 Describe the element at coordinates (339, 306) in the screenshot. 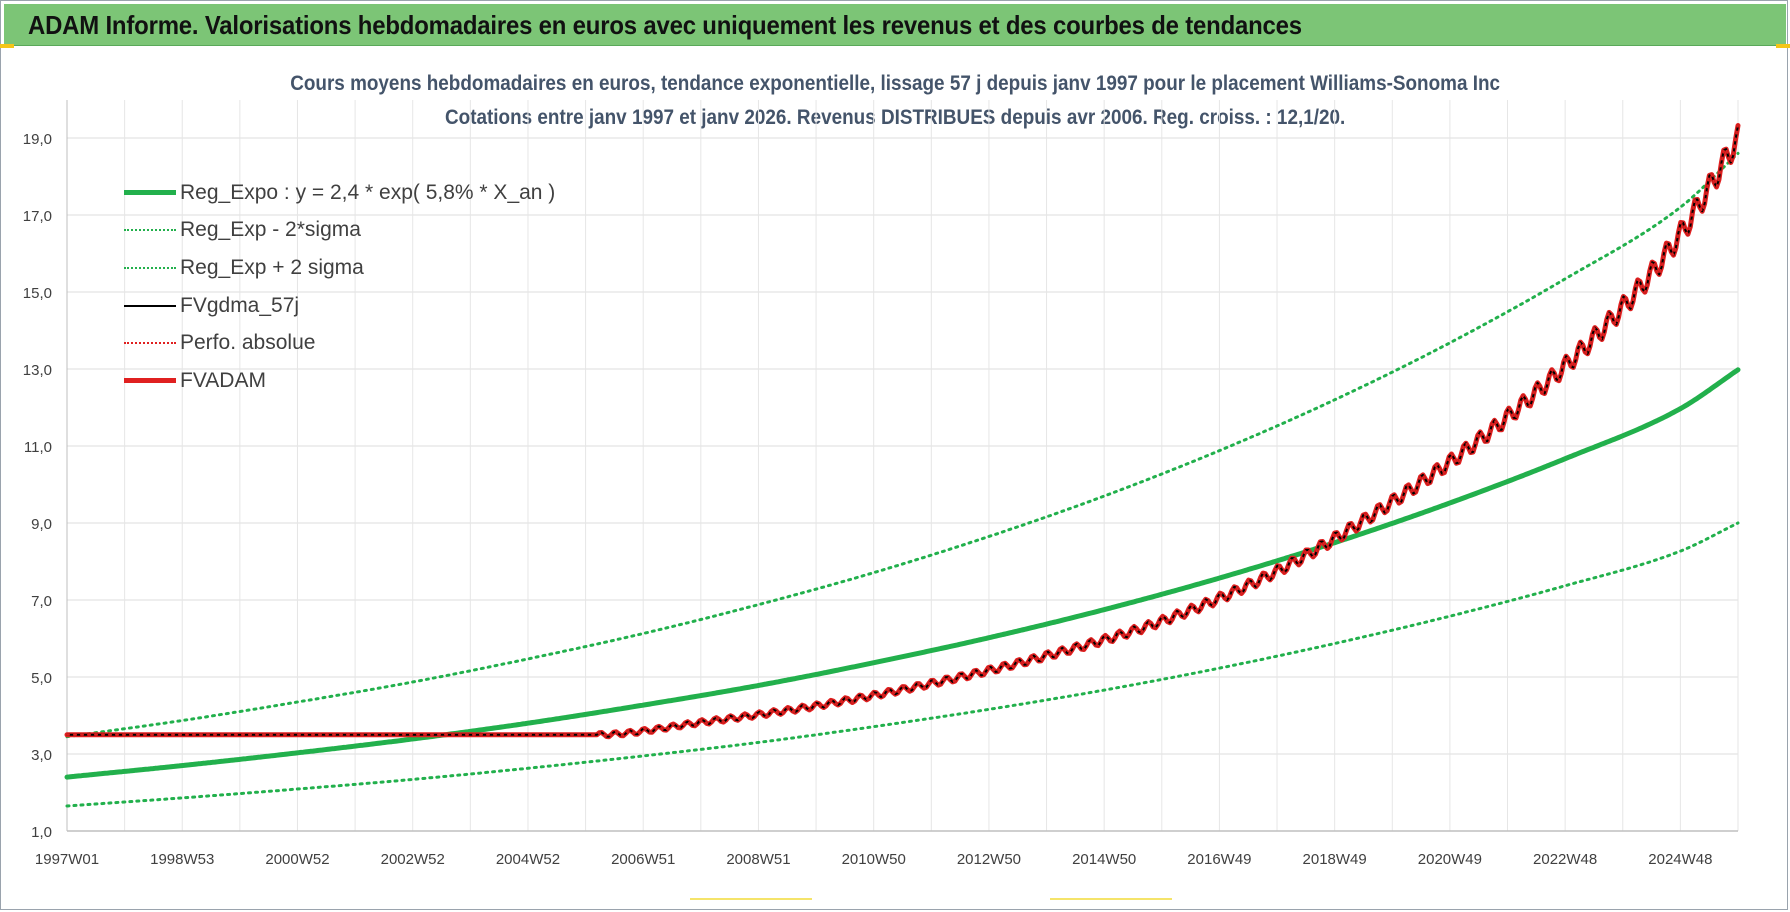

I see `legend-item: FVgdma_57j` at that location.